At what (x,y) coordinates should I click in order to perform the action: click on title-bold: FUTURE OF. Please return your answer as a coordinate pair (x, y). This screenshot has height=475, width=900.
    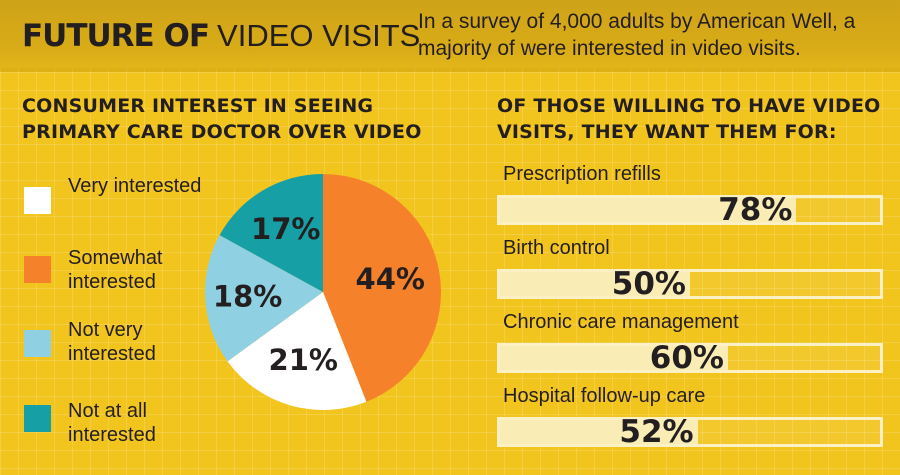
    Looking at the image, I should click on (116, 36).